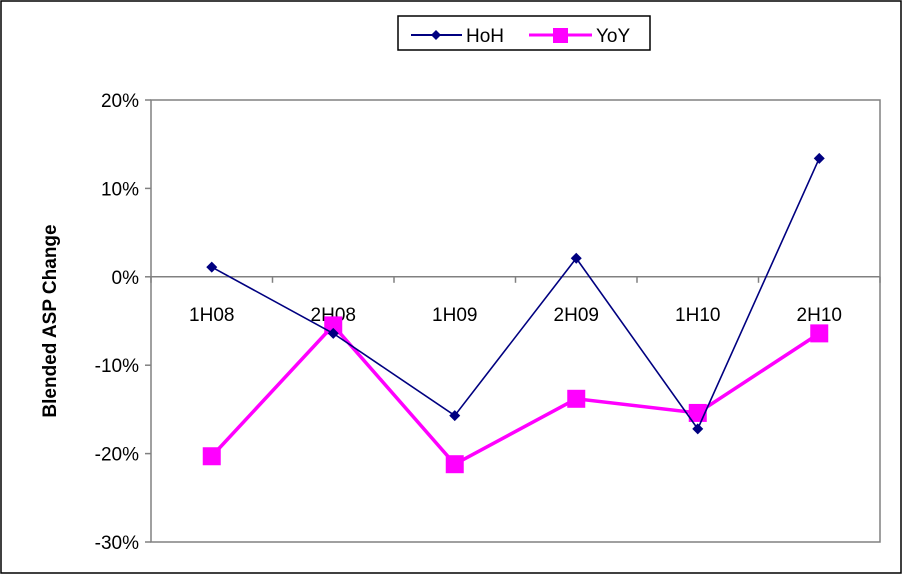  I want to click on y-axis-title: Blended ASP Change, so click(50, 320).